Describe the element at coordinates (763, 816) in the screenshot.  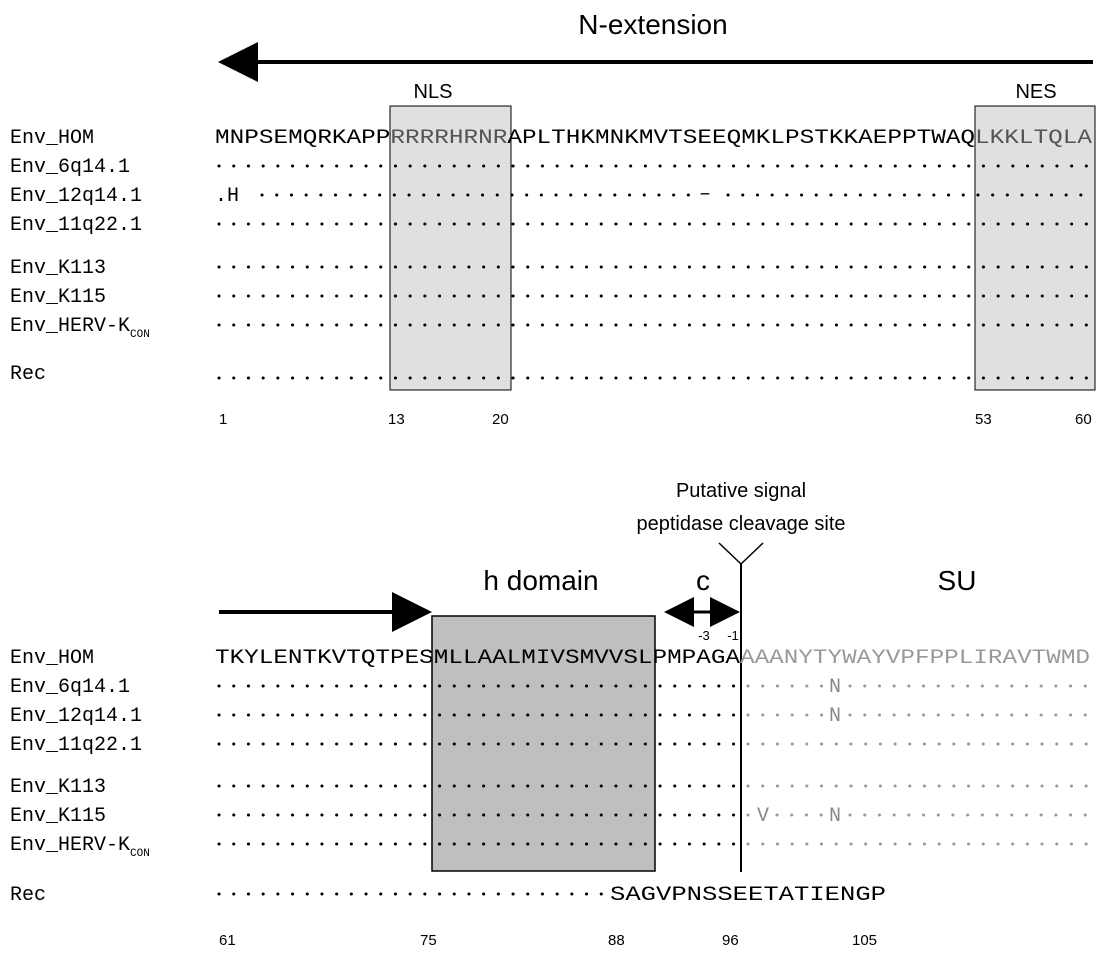
I see `mutation-v: V` at that location.